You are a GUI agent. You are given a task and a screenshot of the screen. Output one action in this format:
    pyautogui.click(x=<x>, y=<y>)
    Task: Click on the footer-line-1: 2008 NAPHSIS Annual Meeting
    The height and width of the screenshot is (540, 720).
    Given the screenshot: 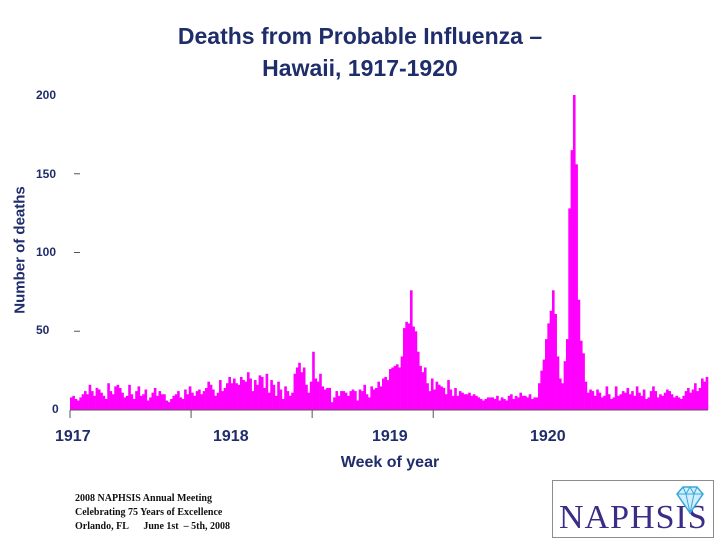 What is the action you would take?
    pyautogui.click(x=143, y=498)
    